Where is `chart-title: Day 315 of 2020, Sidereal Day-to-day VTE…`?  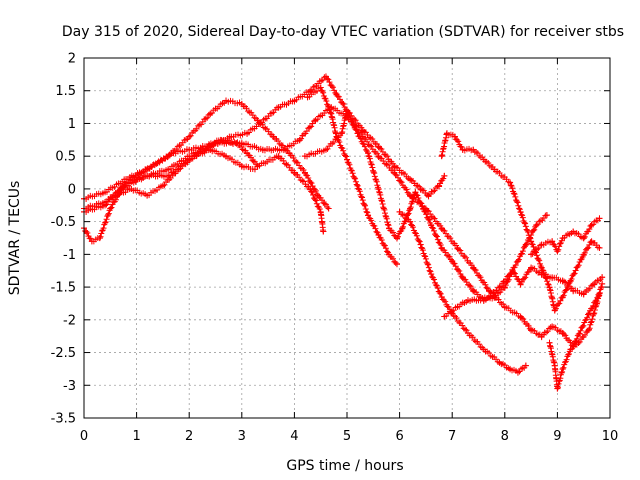 chart-title: Day 315 of 2020, Sidereal Day-to-day VTE… is located at coordinates (343, 32).